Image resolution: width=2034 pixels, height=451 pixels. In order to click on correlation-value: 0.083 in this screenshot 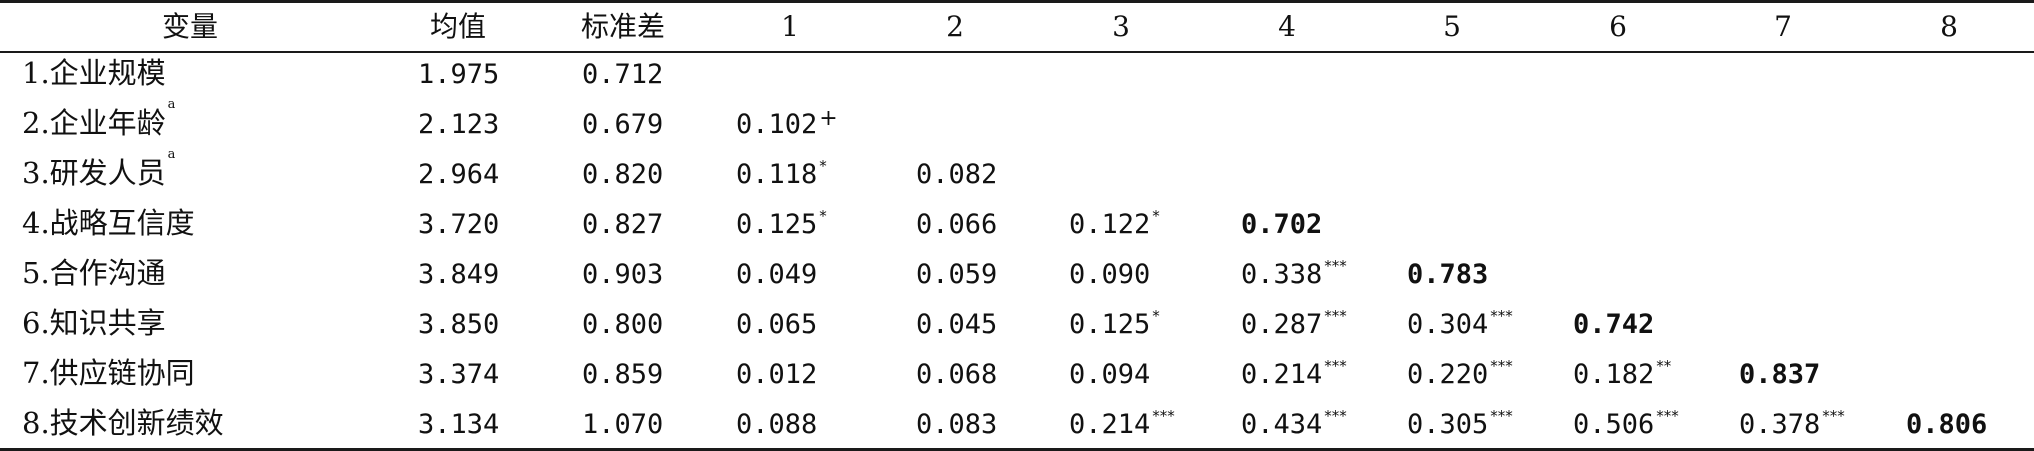, I will do `click(956, 424)`.